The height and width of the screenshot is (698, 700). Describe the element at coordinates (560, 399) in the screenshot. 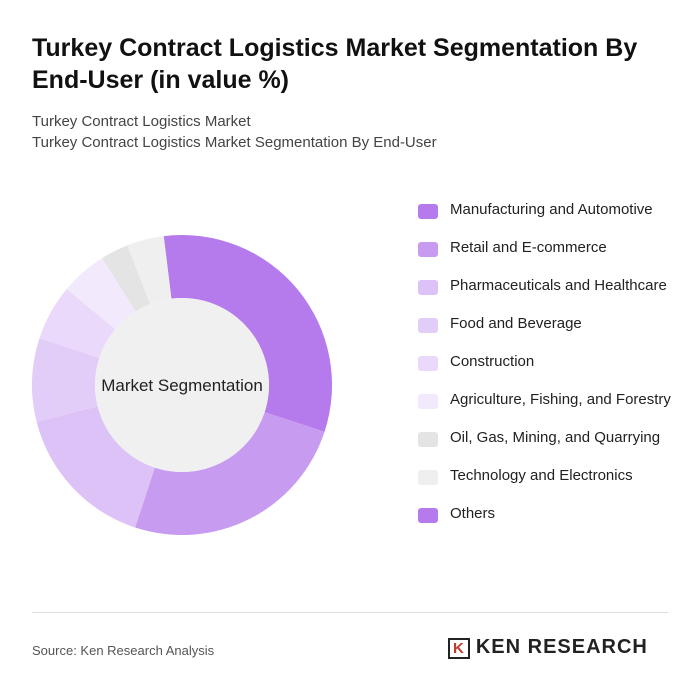

I see `legend-label: Agriculture, Fishing, and Forestry` at that location.